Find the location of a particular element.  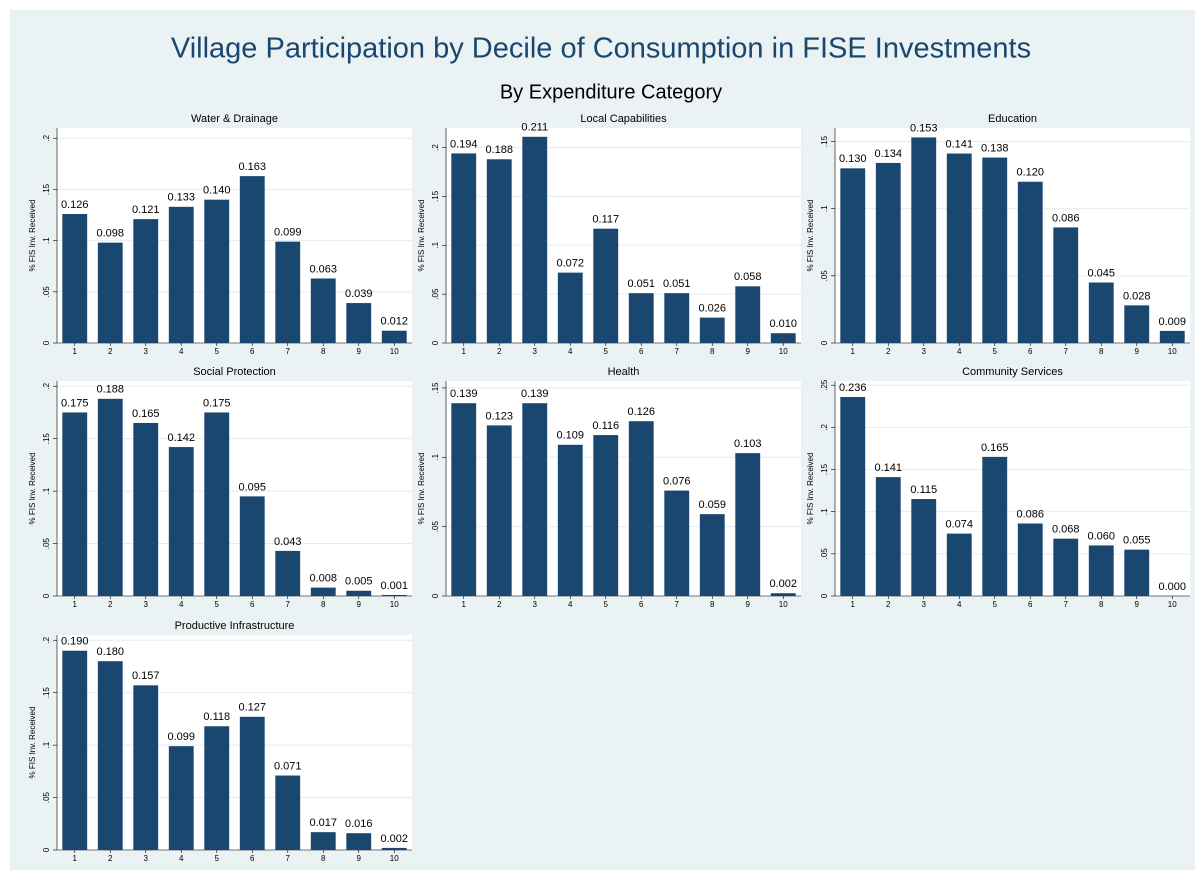

value-label: 0.060 is located at coordinates (1101, 536).